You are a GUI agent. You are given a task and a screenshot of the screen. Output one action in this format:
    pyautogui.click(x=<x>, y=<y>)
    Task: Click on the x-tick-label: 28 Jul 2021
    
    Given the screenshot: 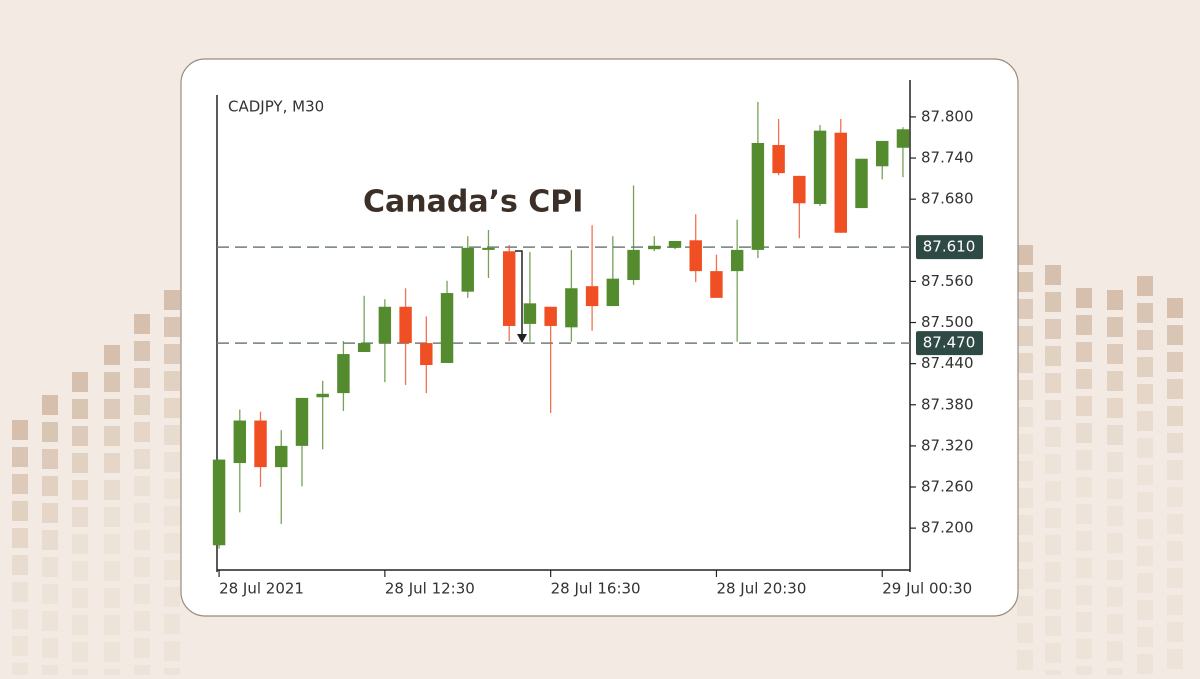 What is the action you would take?
    pyautogui.click(x=261, y=589)
    